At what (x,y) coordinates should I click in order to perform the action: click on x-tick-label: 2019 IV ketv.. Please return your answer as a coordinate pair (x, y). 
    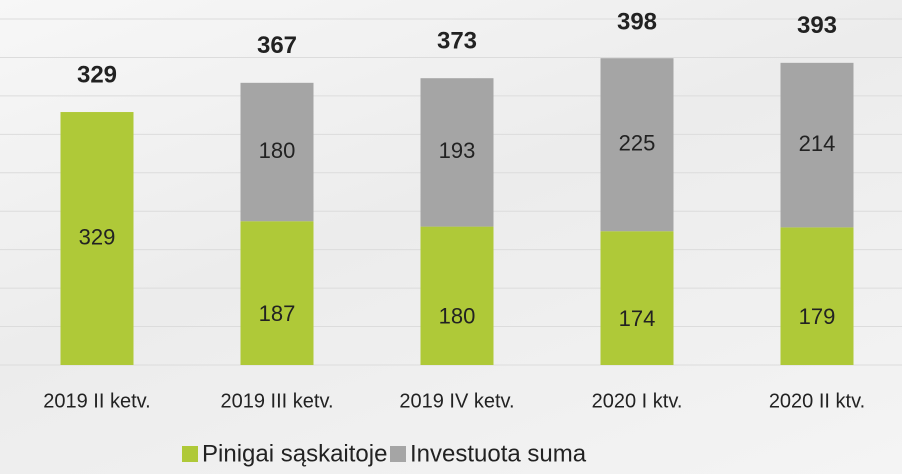
    Looking at the image, I should click on (456, 401).